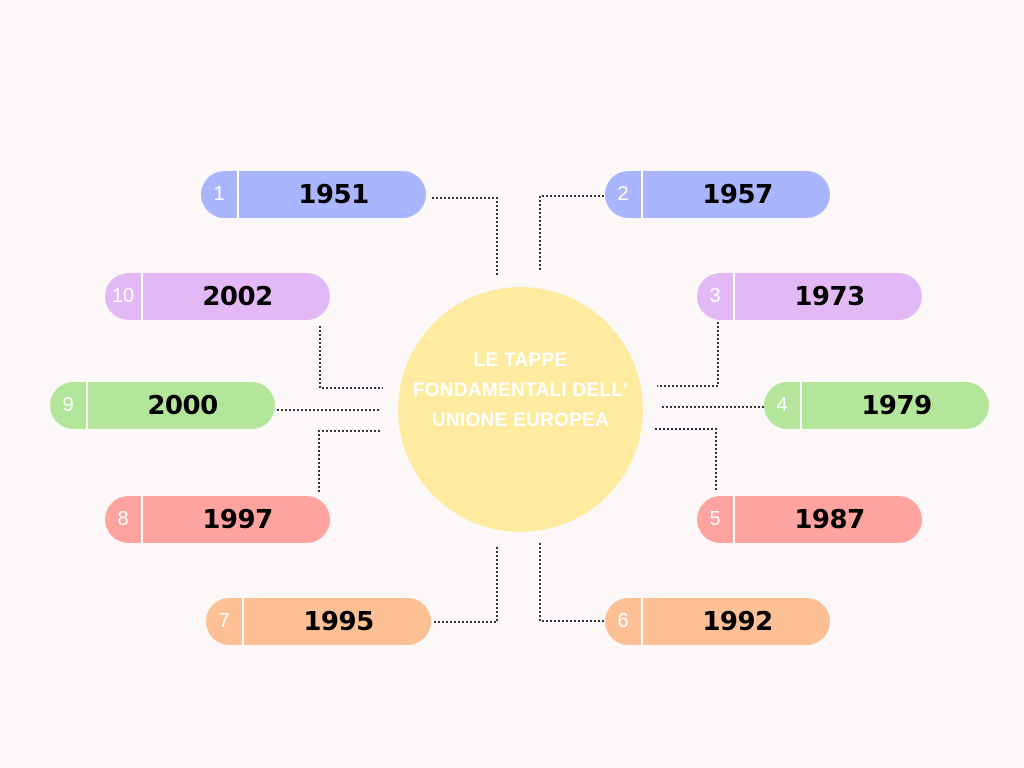 The height and width of the screenshot is (768, 1024). What do you see at coordinates (182, 405) in the screenshot?
I see `milestone-year: 2000` at bounding box center [182, 405].